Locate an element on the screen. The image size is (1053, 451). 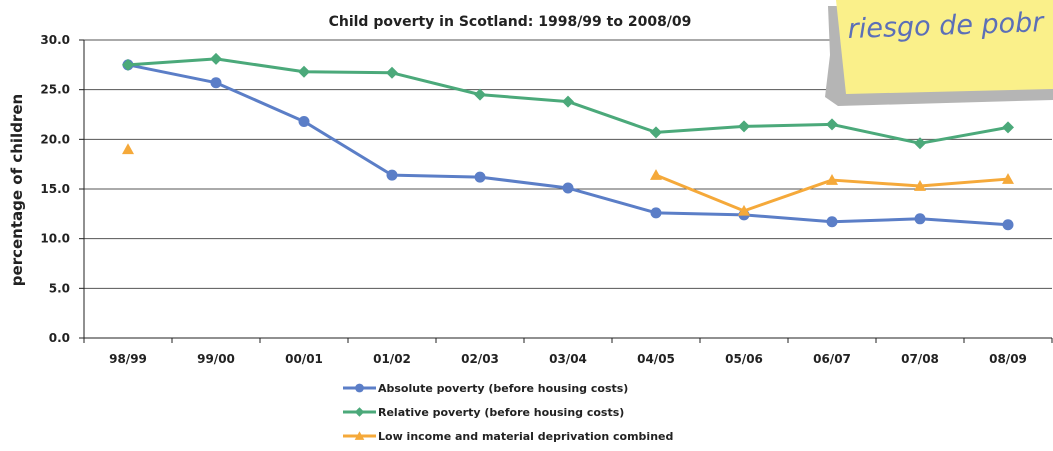
y-tick-label: 0.0 is located at coordinates (59, 338).